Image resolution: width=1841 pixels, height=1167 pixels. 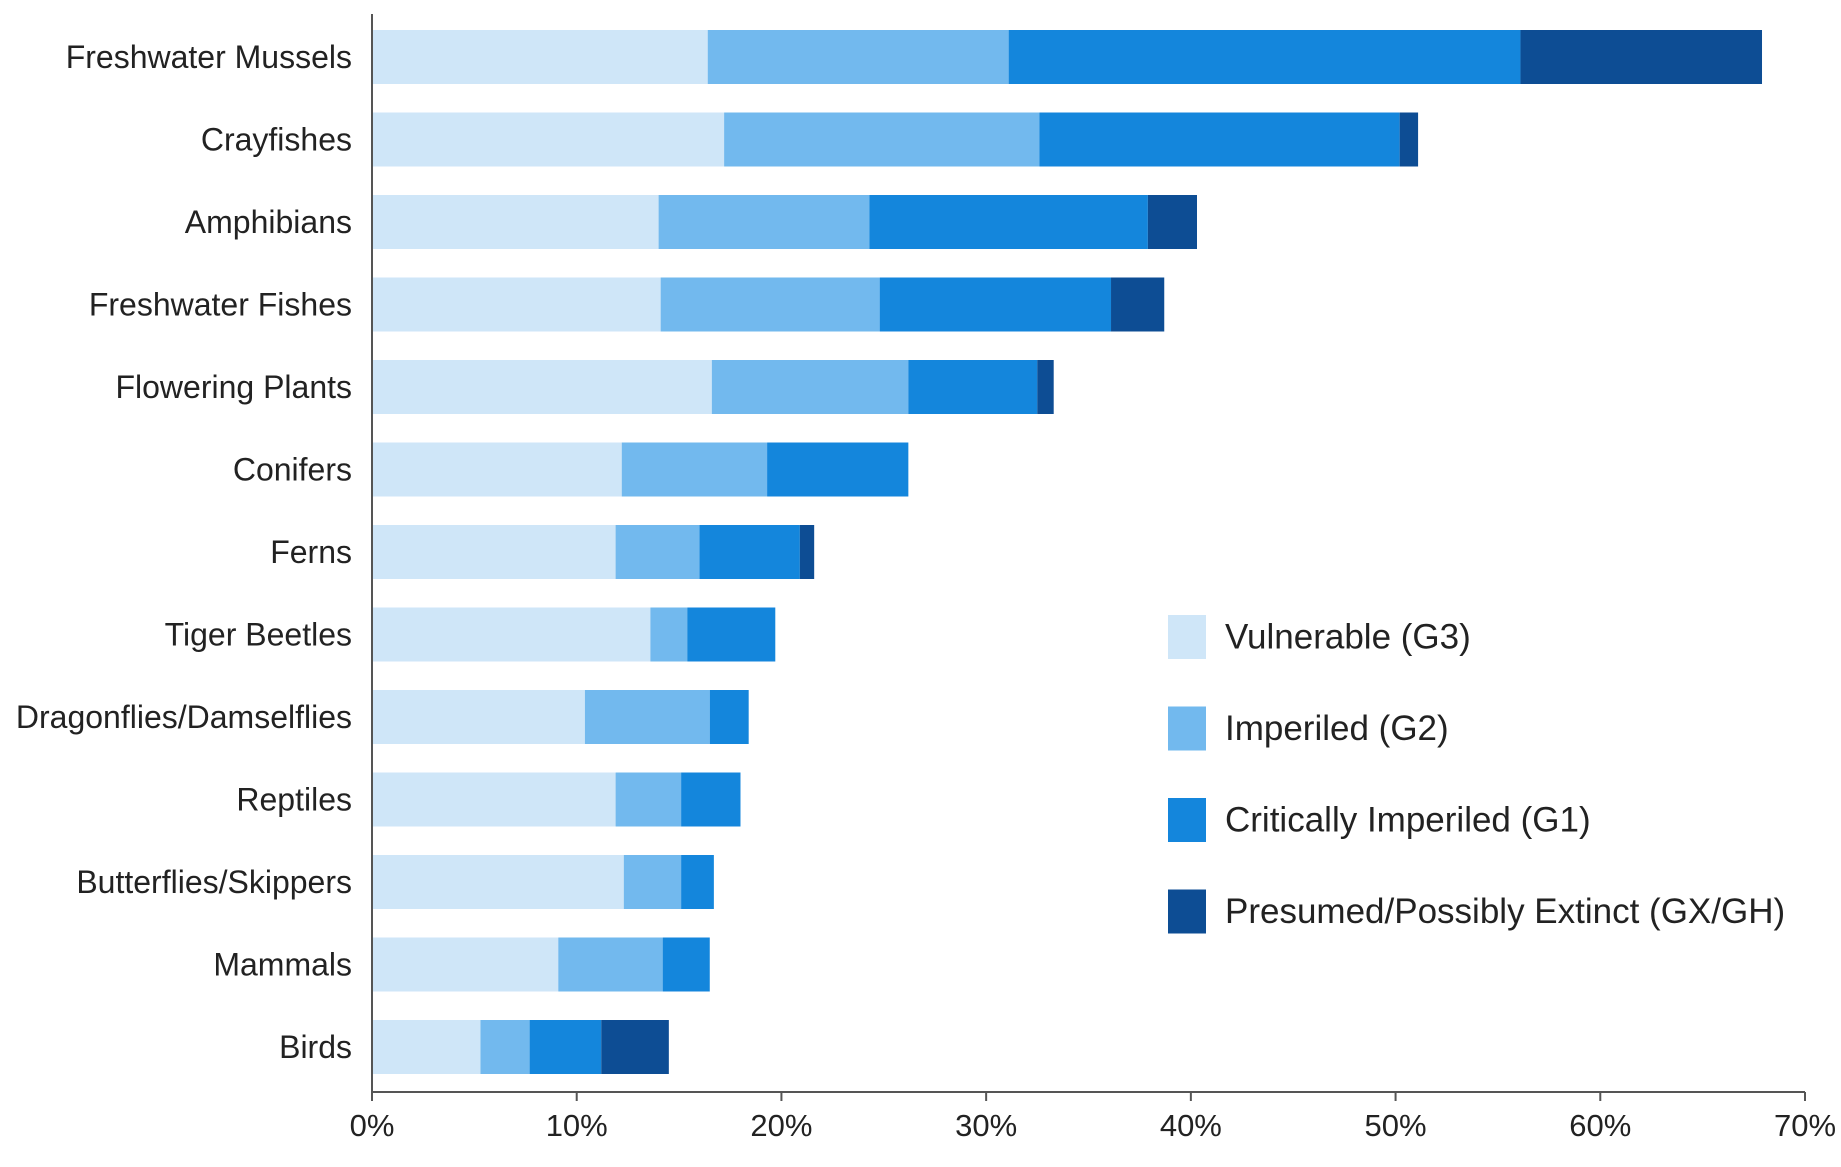 I want to click on bar-conifers-vulnerable-g3, so click(x=497, y=469).